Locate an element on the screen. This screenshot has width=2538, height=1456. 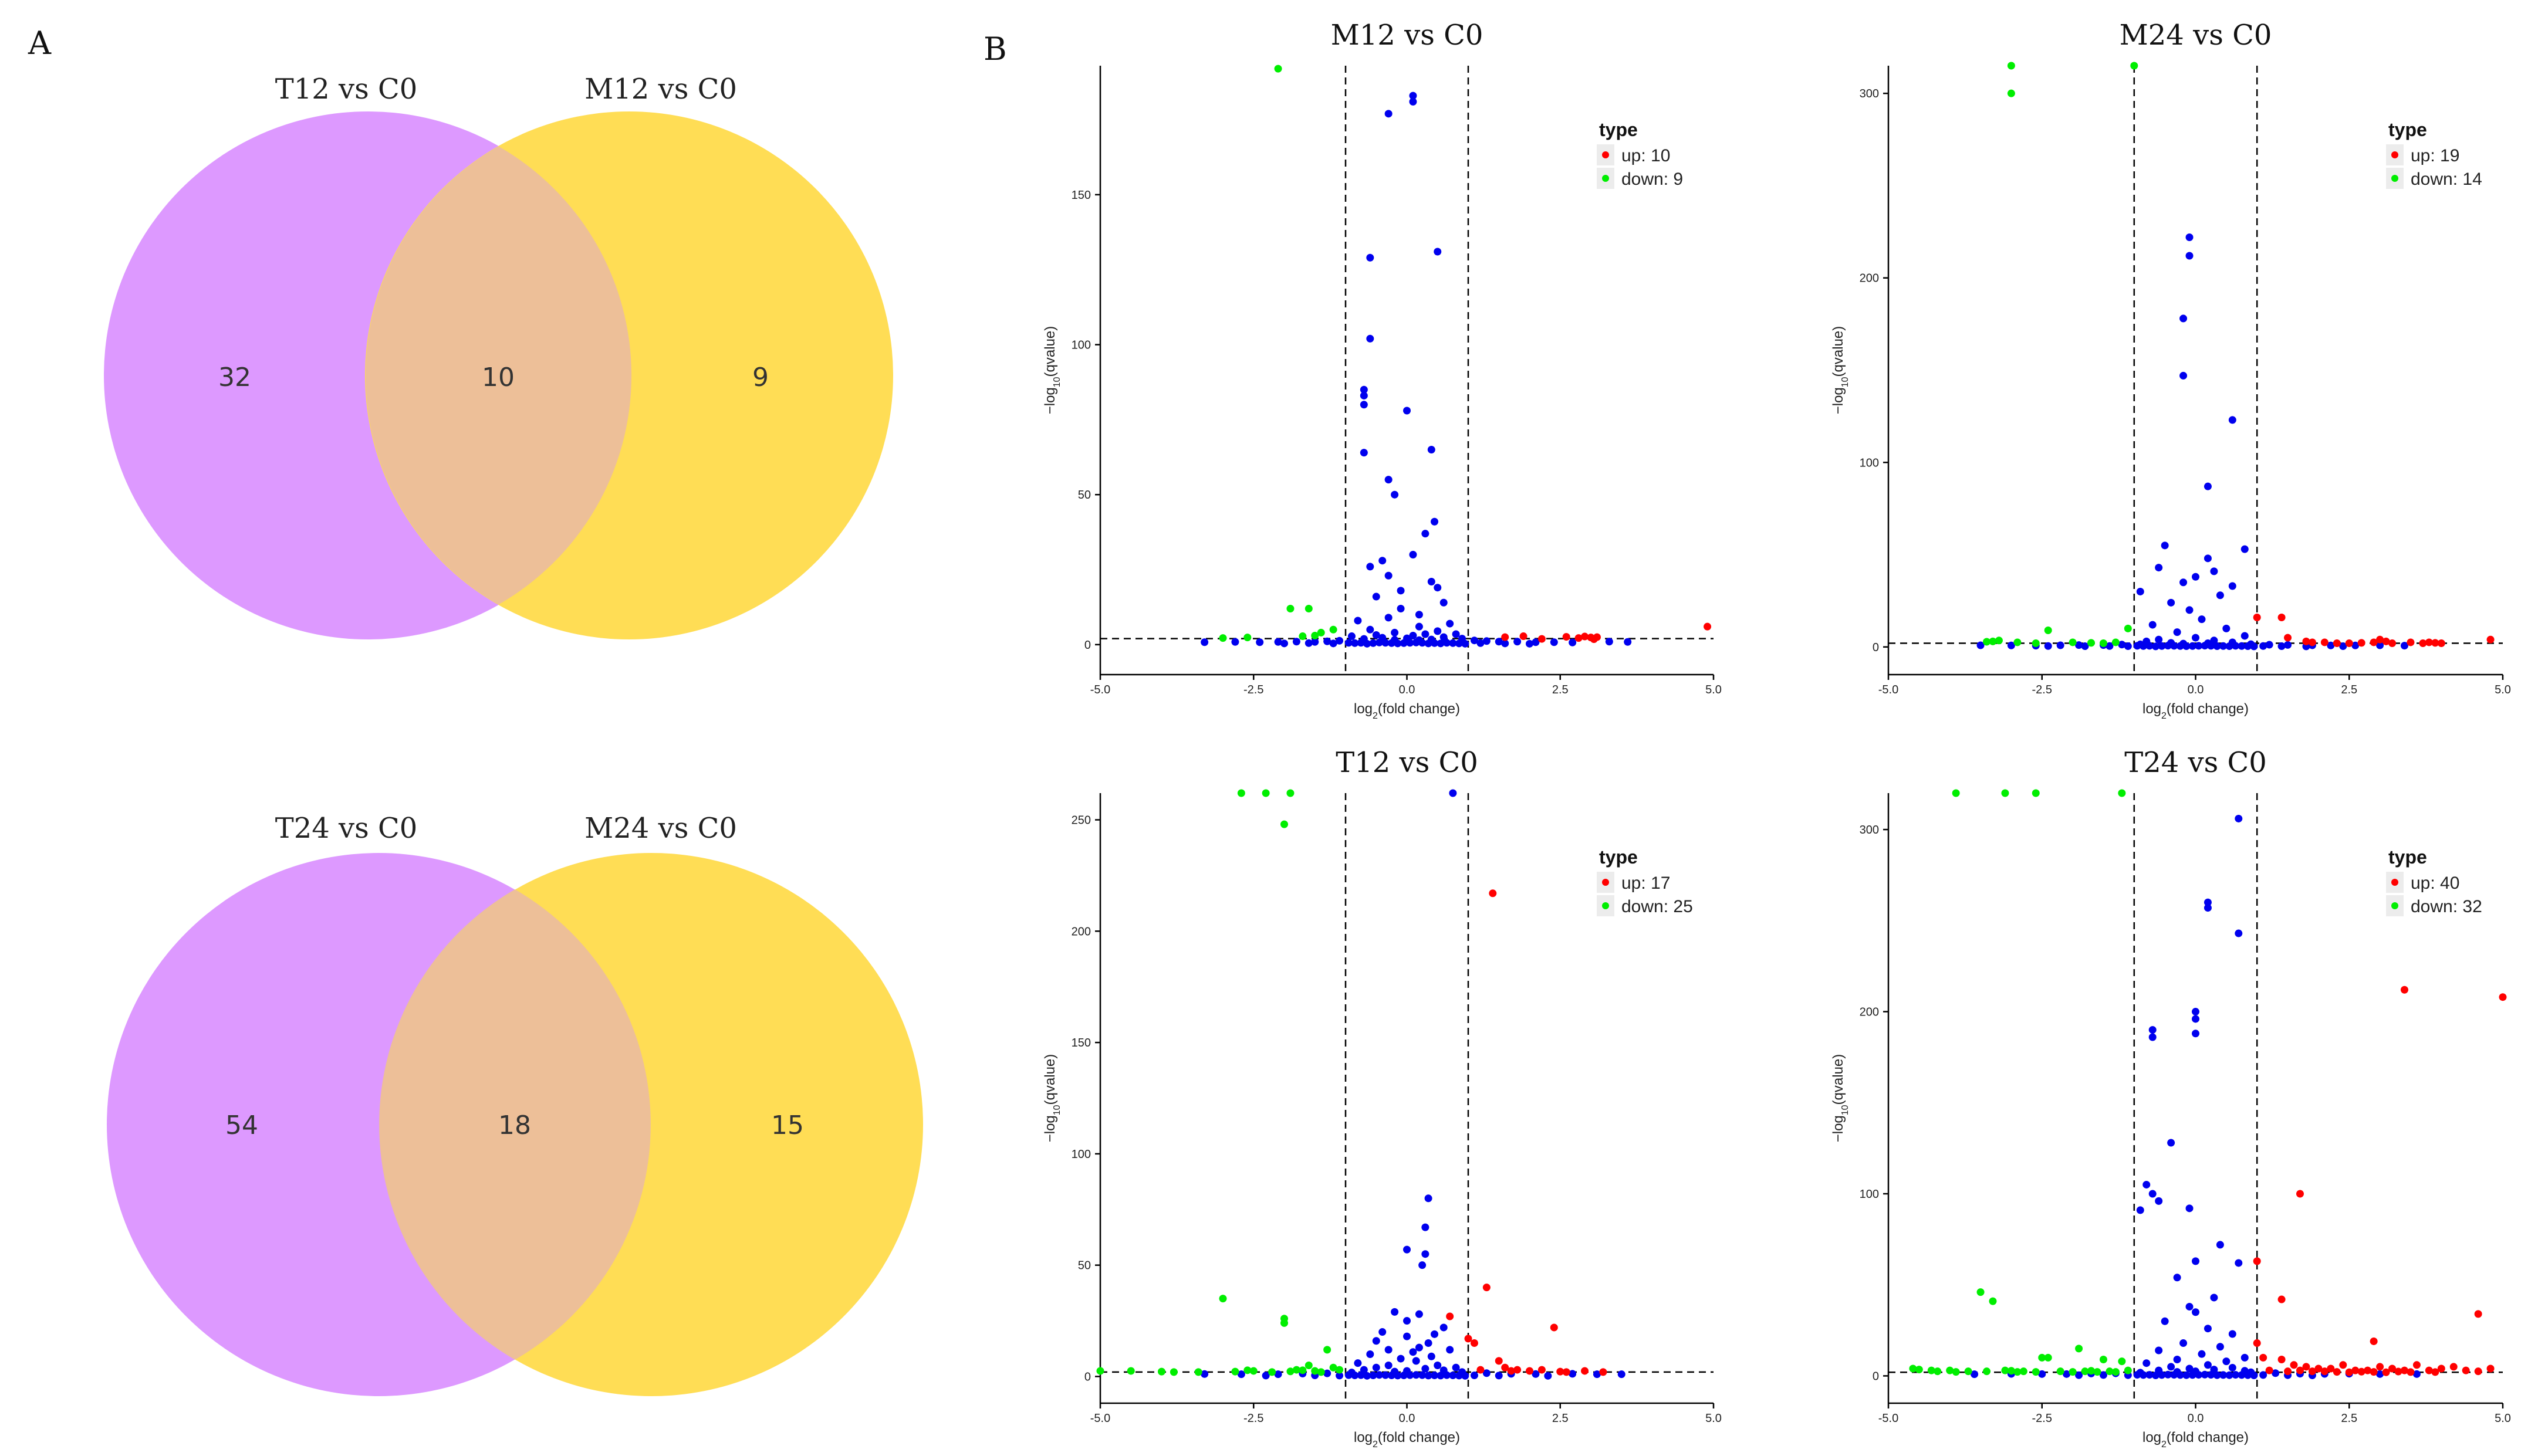
venn-count-overlap-12h: 10 is located at coordinates (498, 377).